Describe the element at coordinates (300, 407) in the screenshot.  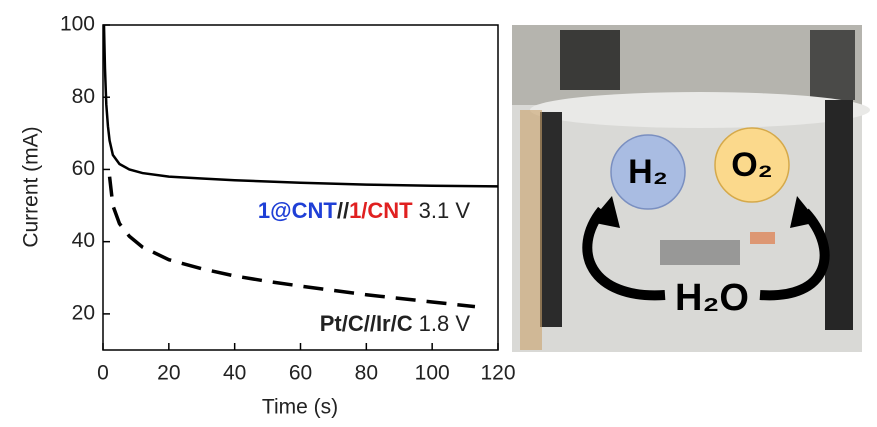
I see `x-axis-label: Time (s)` at that location.